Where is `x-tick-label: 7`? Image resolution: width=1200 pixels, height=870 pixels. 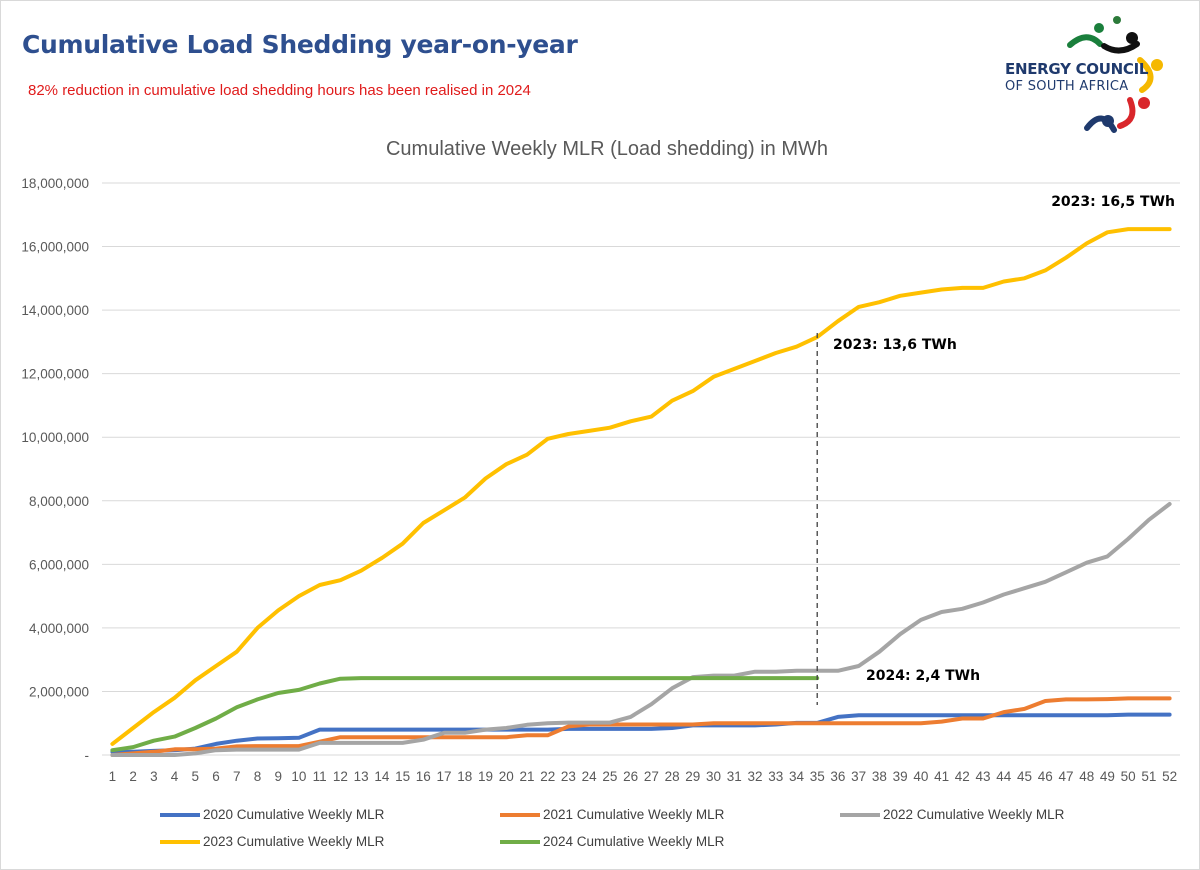
x-tick-label: 7 is located at coordinates (237, 776).